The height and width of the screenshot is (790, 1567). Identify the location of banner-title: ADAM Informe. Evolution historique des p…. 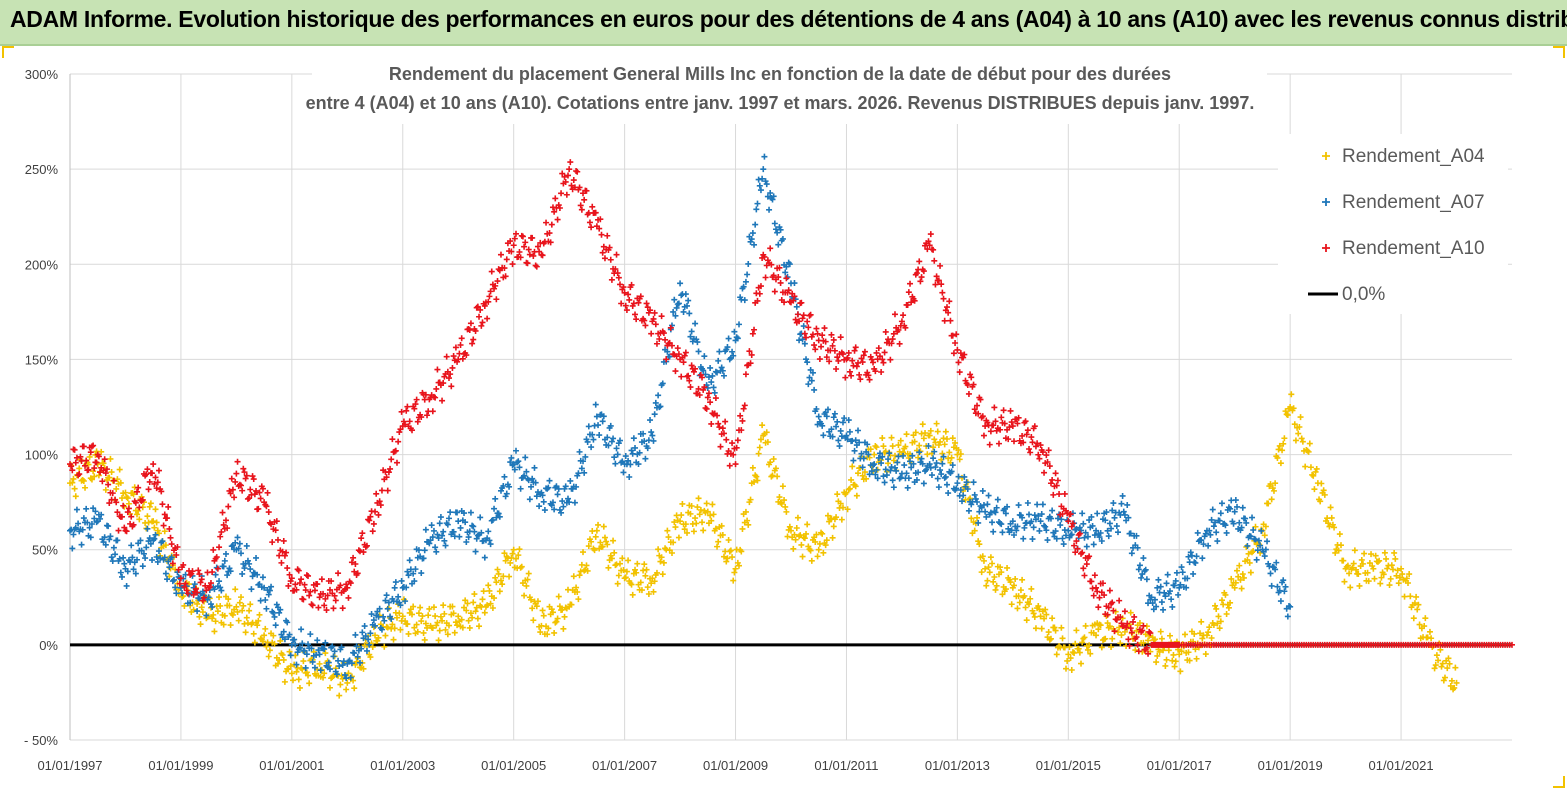
(788, 19).